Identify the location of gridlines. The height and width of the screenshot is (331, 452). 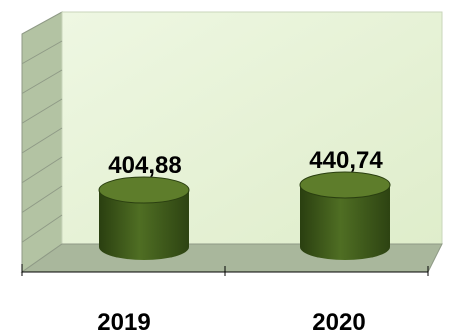
(42, 141).